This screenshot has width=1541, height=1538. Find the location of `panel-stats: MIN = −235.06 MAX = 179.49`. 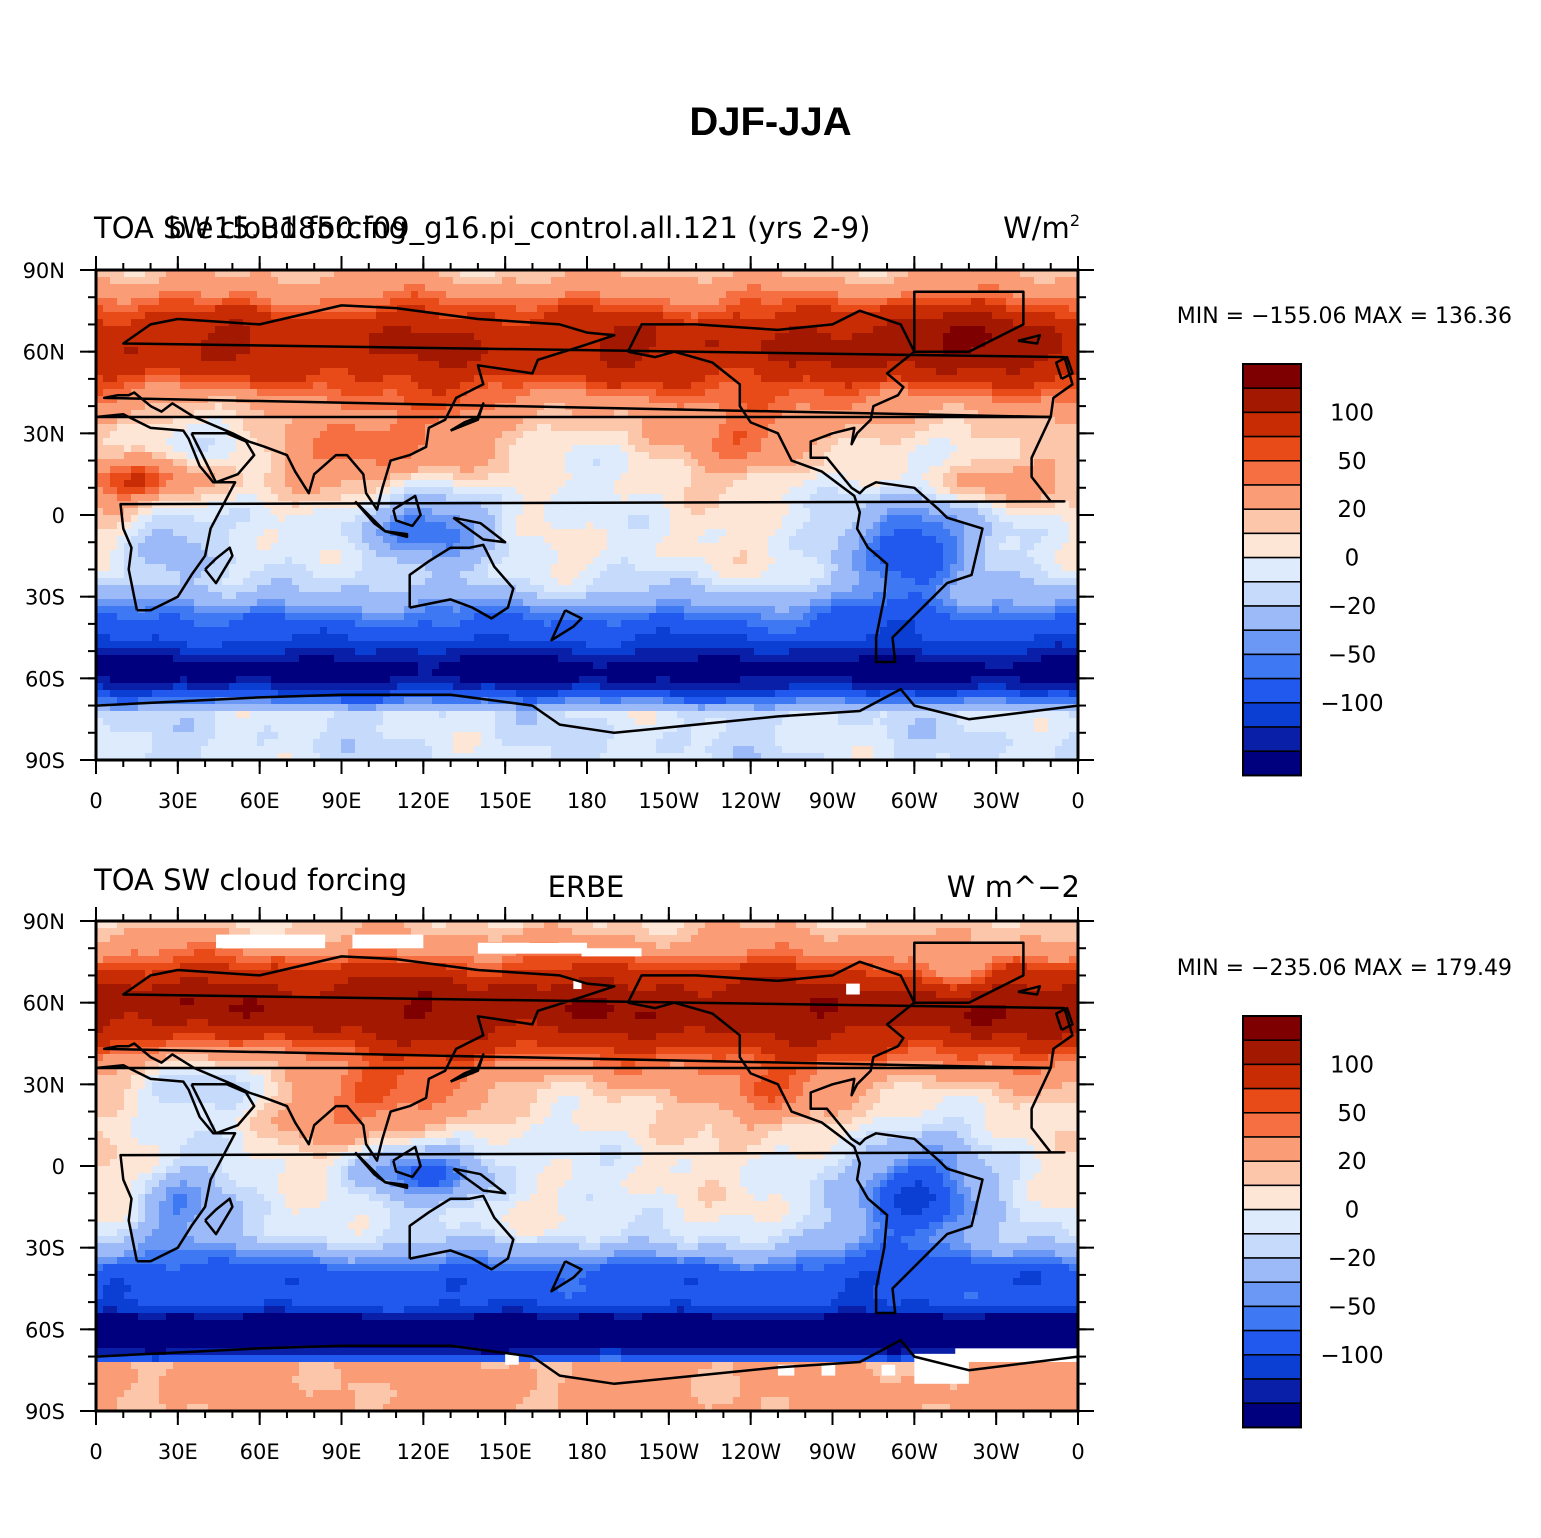

panel-stats: MIN = −235.06 MAX = 179.49 is located at coordinates (1344, 968).